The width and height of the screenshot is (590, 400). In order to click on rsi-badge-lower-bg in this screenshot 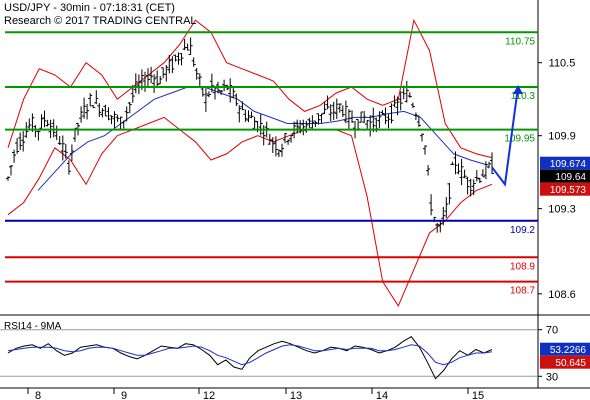, I will do `click(565, 362)`.